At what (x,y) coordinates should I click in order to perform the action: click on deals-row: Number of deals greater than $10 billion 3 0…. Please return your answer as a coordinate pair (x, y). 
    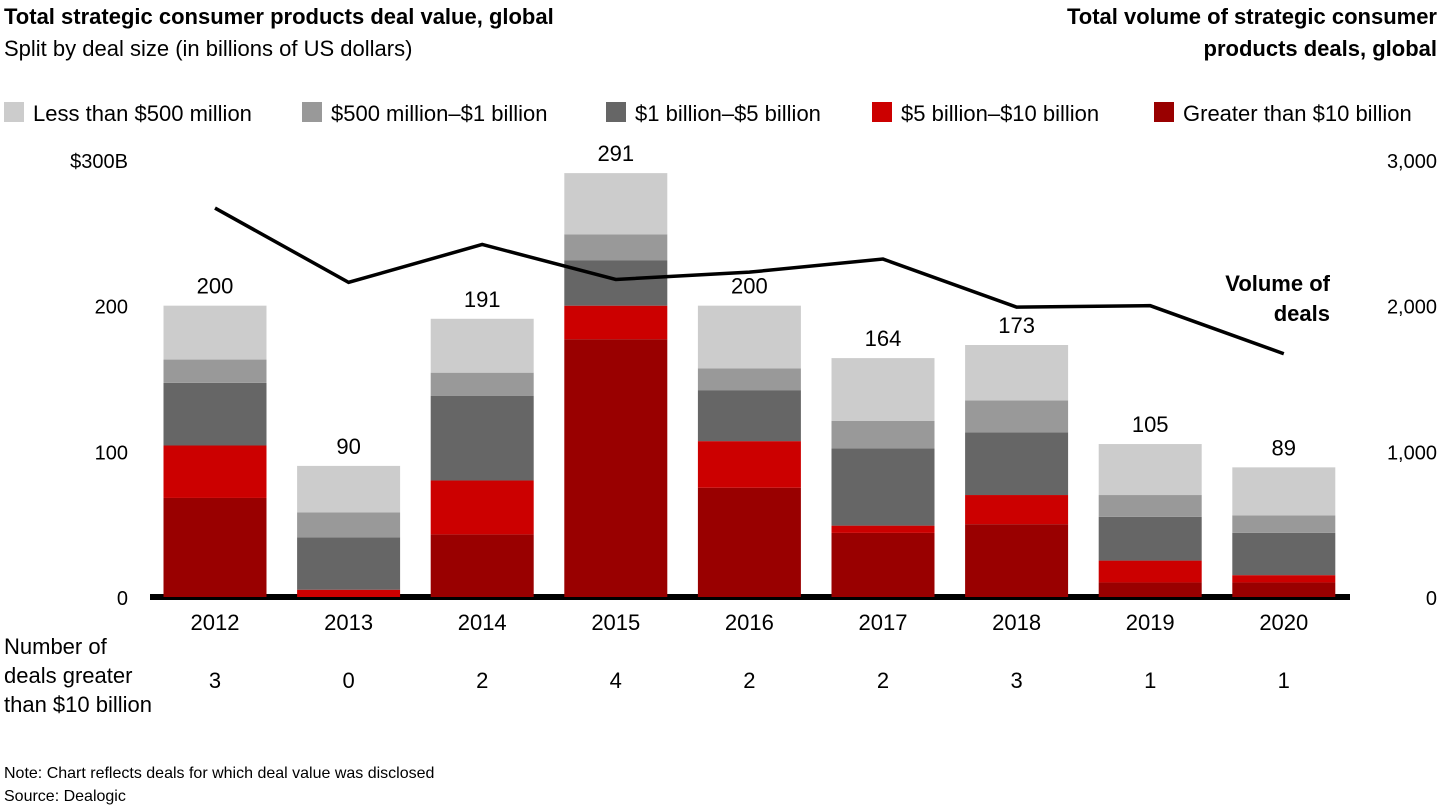
    Looking at the image, I should click on (647, 675).